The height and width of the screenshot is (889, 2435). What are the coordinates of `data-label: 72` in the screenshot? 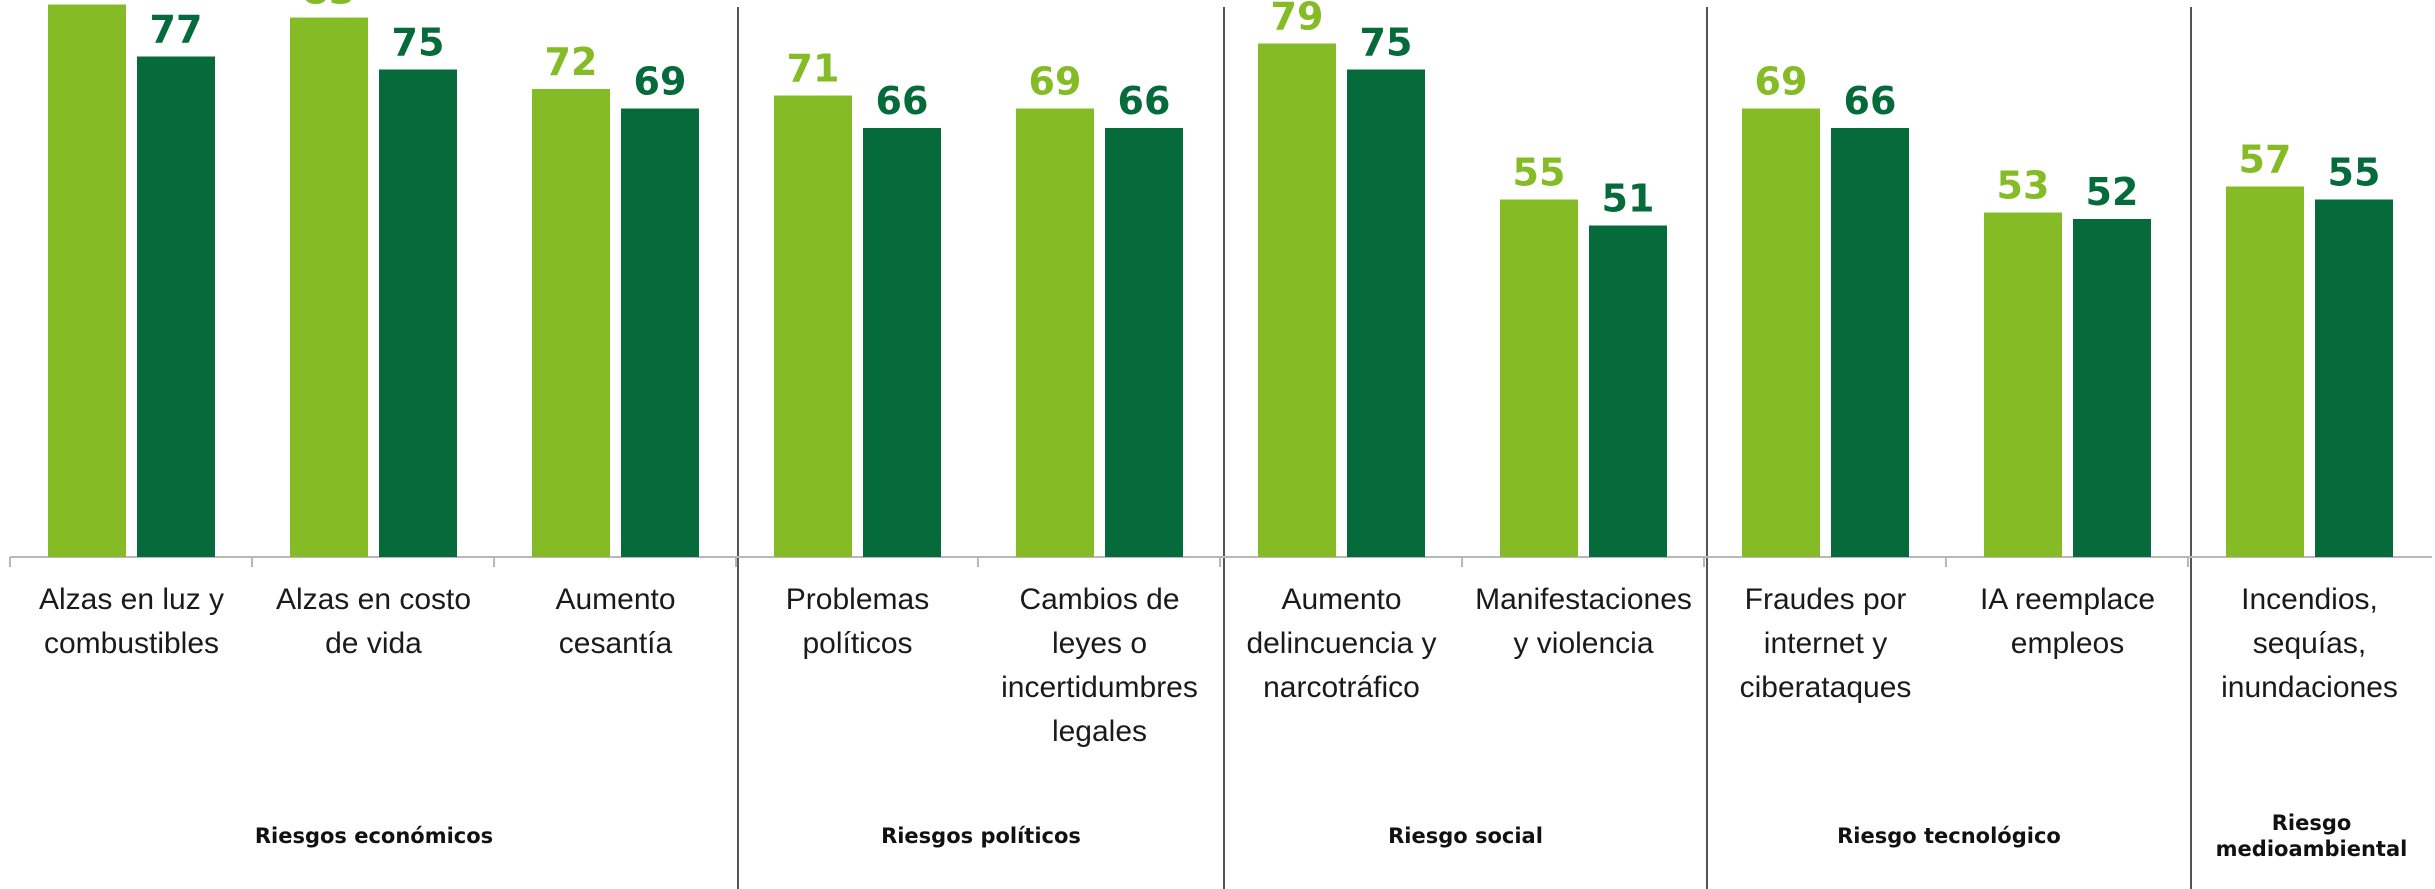 It's located at (571, 62).